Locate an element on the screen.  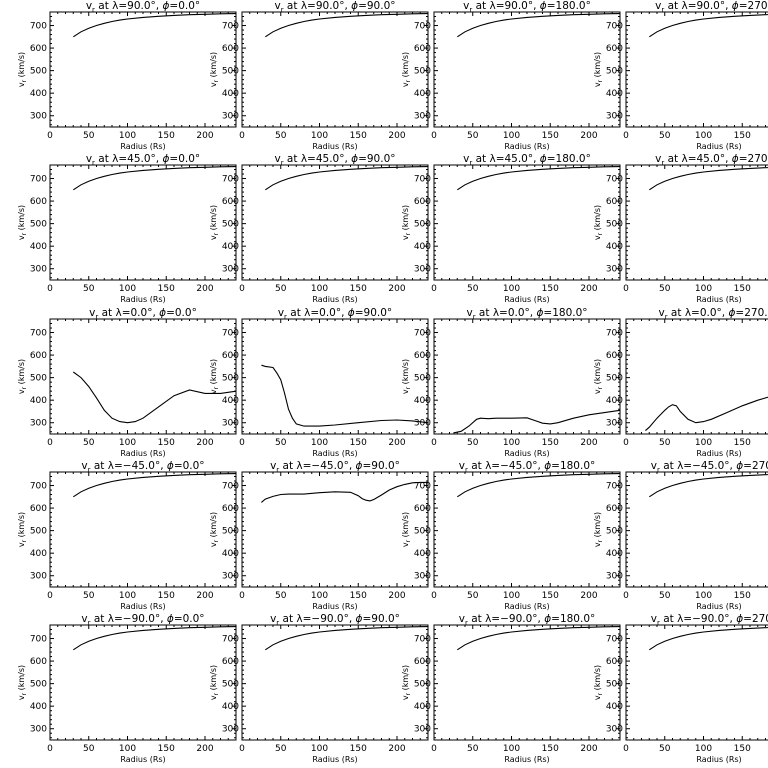
panel-title: vr at λ=0.0°, ϕ=0.0° is located at coordinates (143, 314).